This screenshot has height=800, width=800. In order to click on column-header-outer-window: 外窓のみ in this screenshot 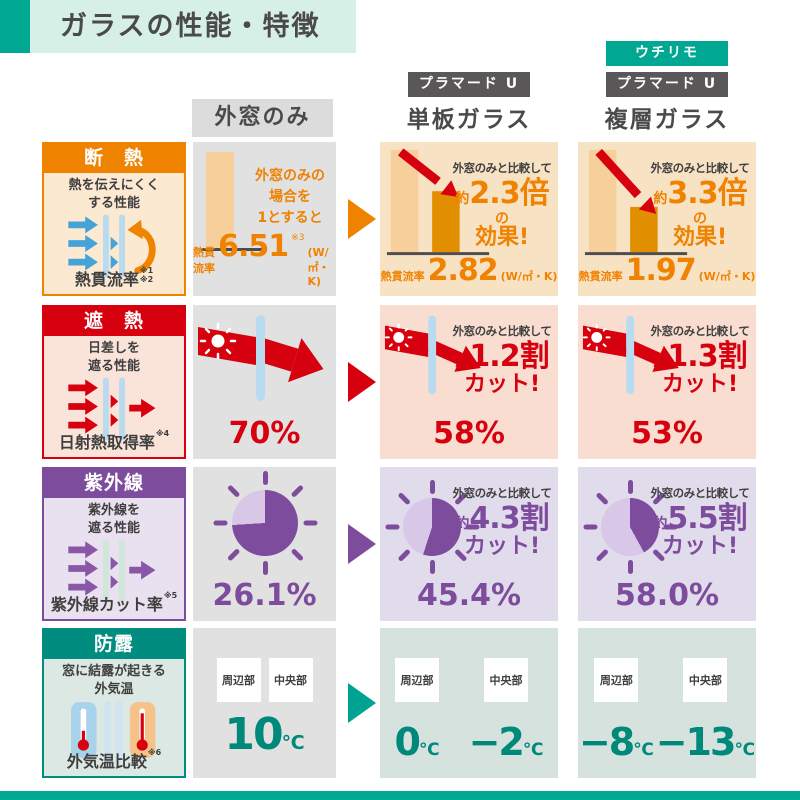, I will do `click(262, 118)`.